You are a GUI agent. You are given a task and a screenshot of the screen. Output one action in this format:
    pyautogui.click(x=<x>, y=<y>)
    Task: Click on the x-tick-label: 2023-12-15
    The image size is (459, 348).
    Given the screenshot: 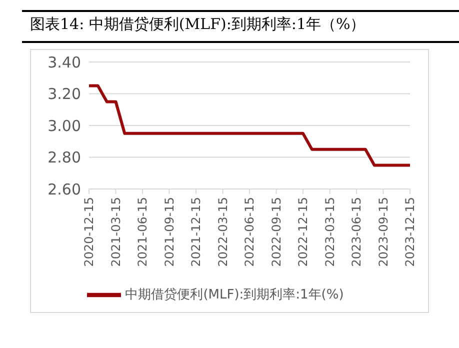 What is the action you would take?
    pyautogui.click(x=410, y=232)
    